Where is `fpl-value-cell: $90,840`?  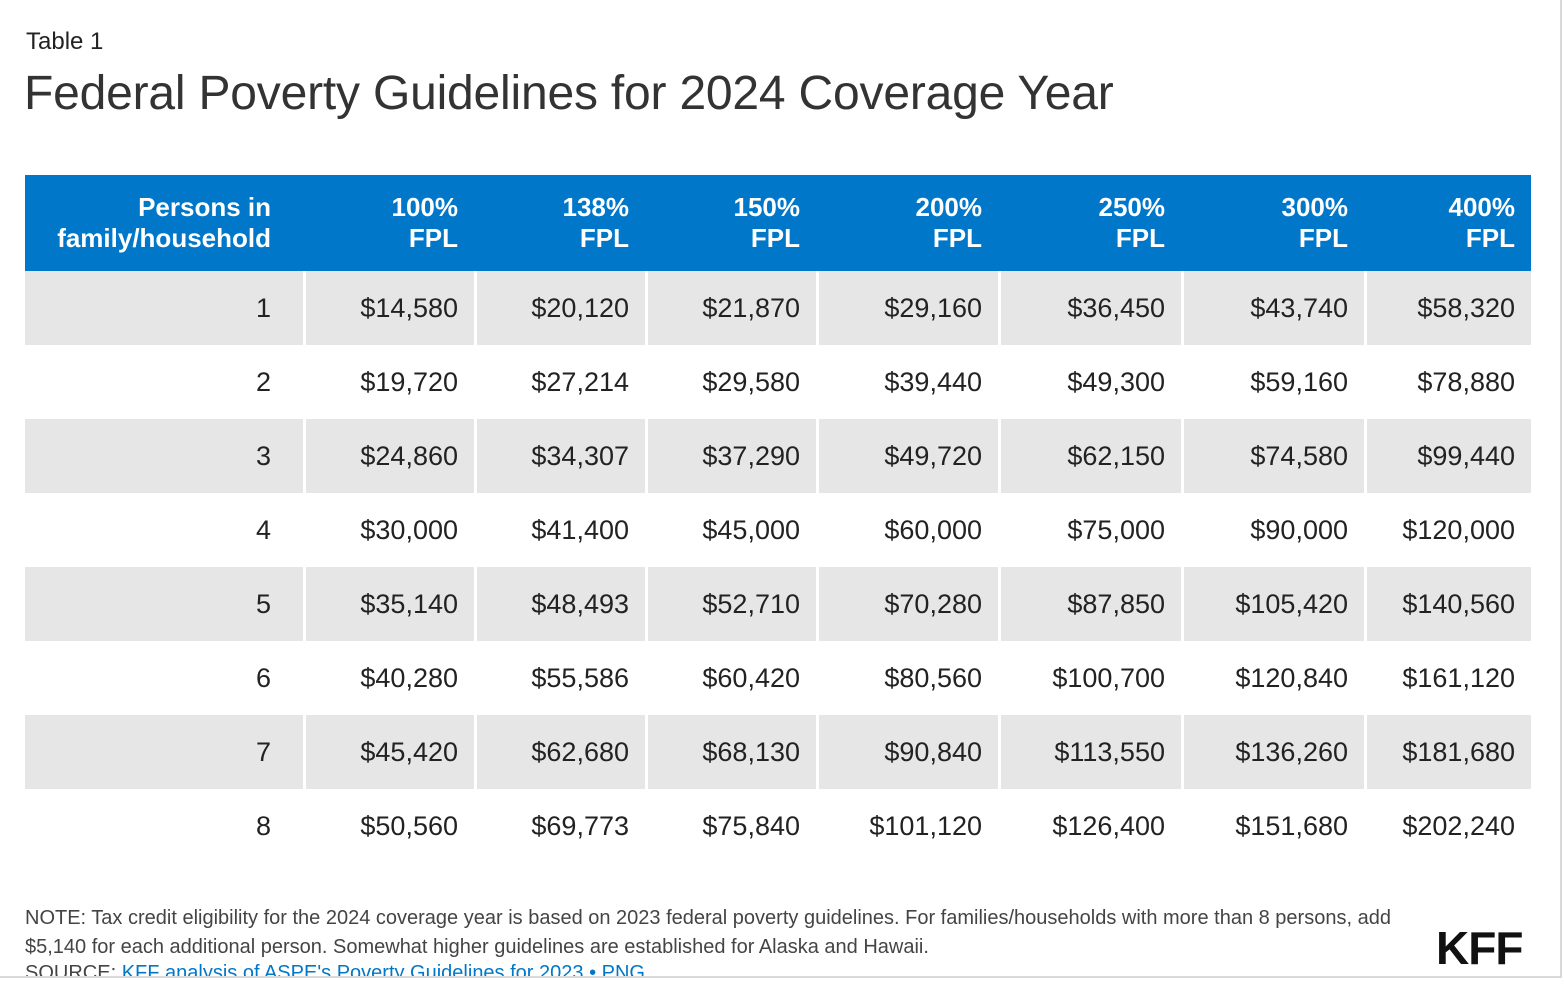 fpl-value-cell: $90,840 is located at coordinates (907, 752).